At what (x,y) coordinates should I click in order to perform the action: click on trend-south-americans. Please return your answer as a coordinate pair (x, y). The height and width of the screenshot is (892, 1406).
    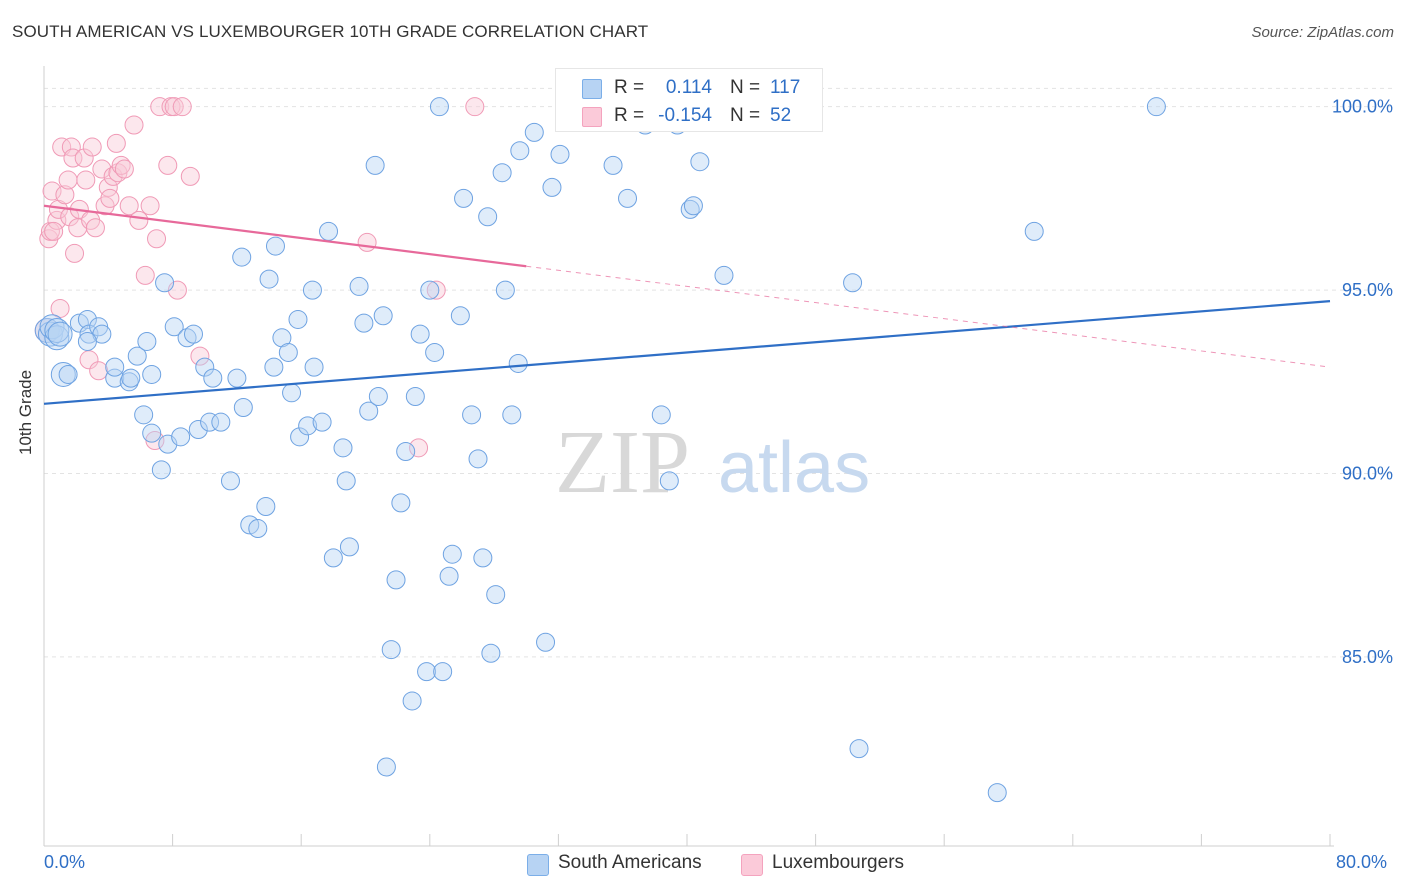
    Looking at the image, I should click on (687, 352).